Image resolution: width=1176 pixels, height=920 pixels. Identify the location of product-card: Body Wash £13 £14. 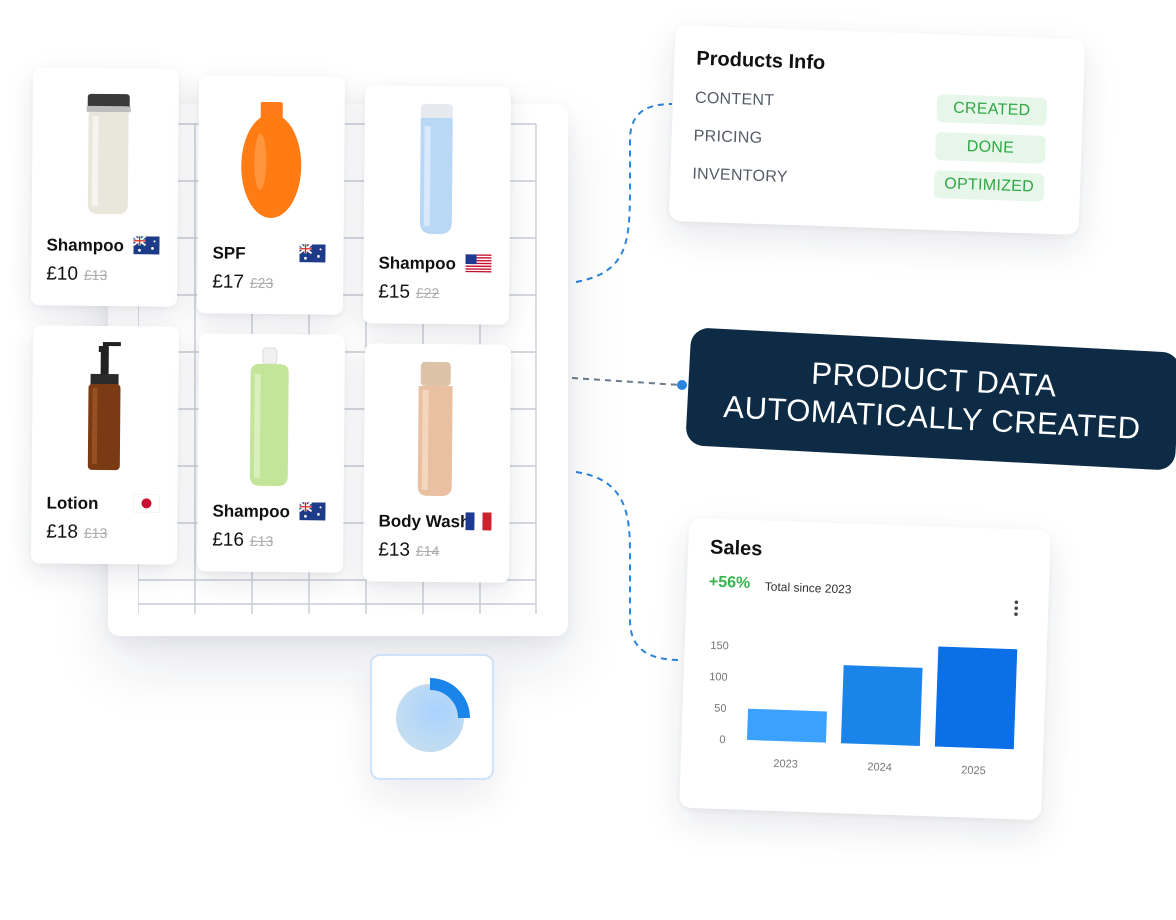
(437, 463).